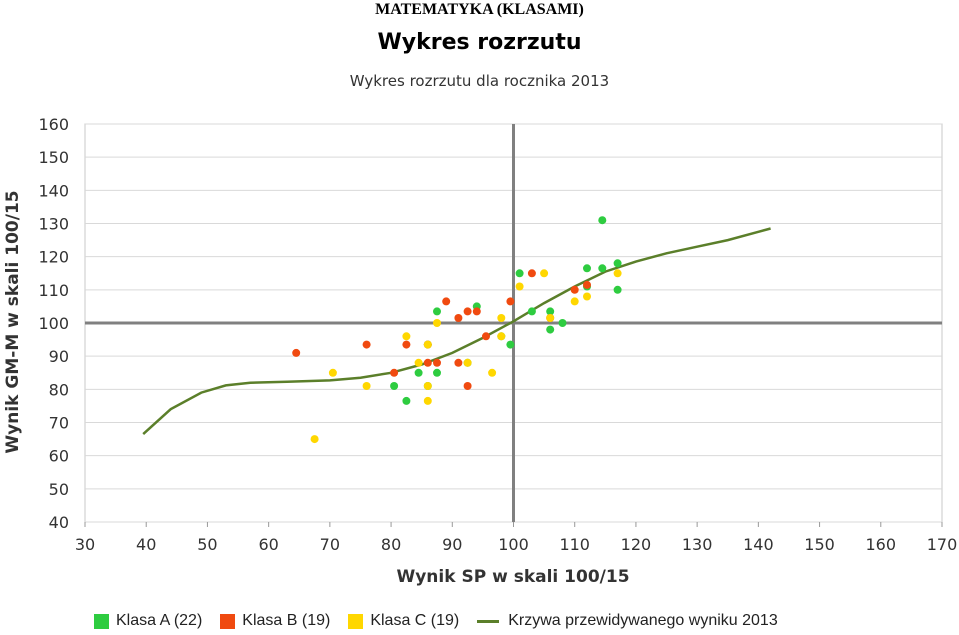 This screenshot has width=959, height=635. Describe the element at coordinates (513, 544) in the screenshot. I see `x-tick-label: 100` at that location.